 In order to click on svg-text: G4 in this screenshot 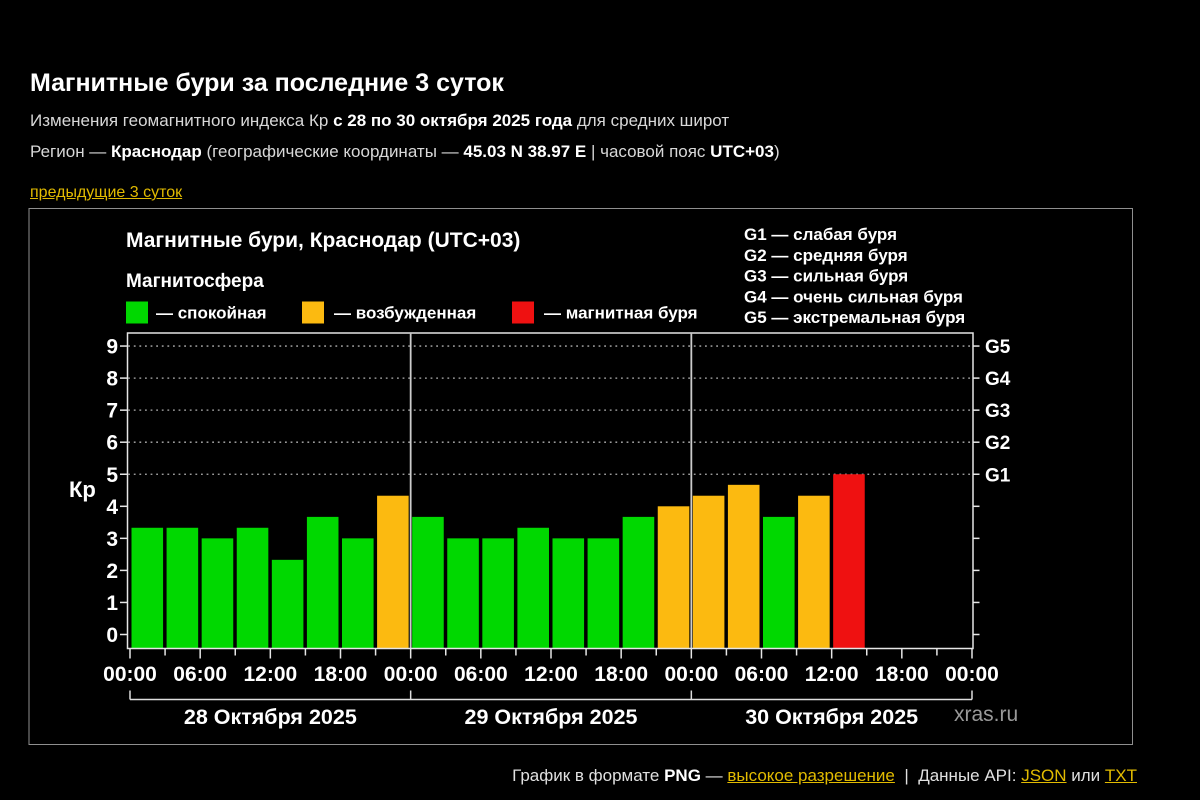, I will do `click(998, 379)`.